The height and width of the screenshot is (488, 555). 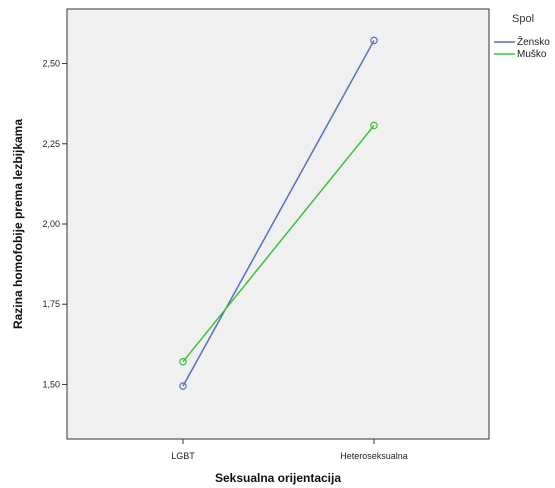 What do you see at coordinates (51, 144) in the screenshot?
I see `y-tick-label: 2,25` at bounding box center [51, 144].